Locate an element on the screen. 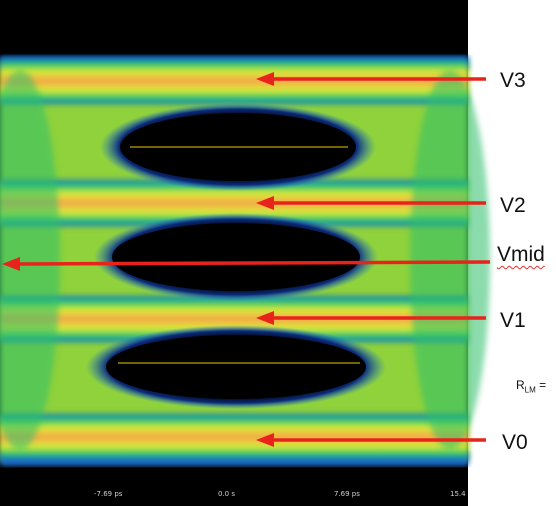 This screenshot has height=506, width=556. time-axis is located at coordinates (234, 496).